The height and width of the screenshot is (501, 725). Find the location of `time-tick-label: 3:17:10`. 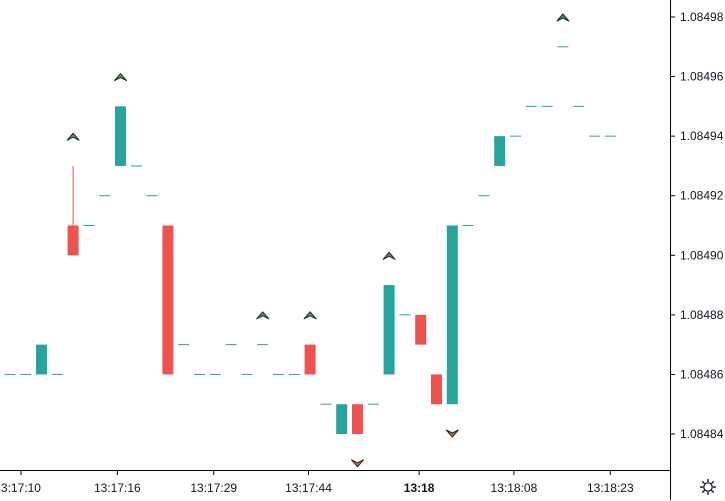

time-tick-label: 3:17:10 is located at coordinates (21, 488).